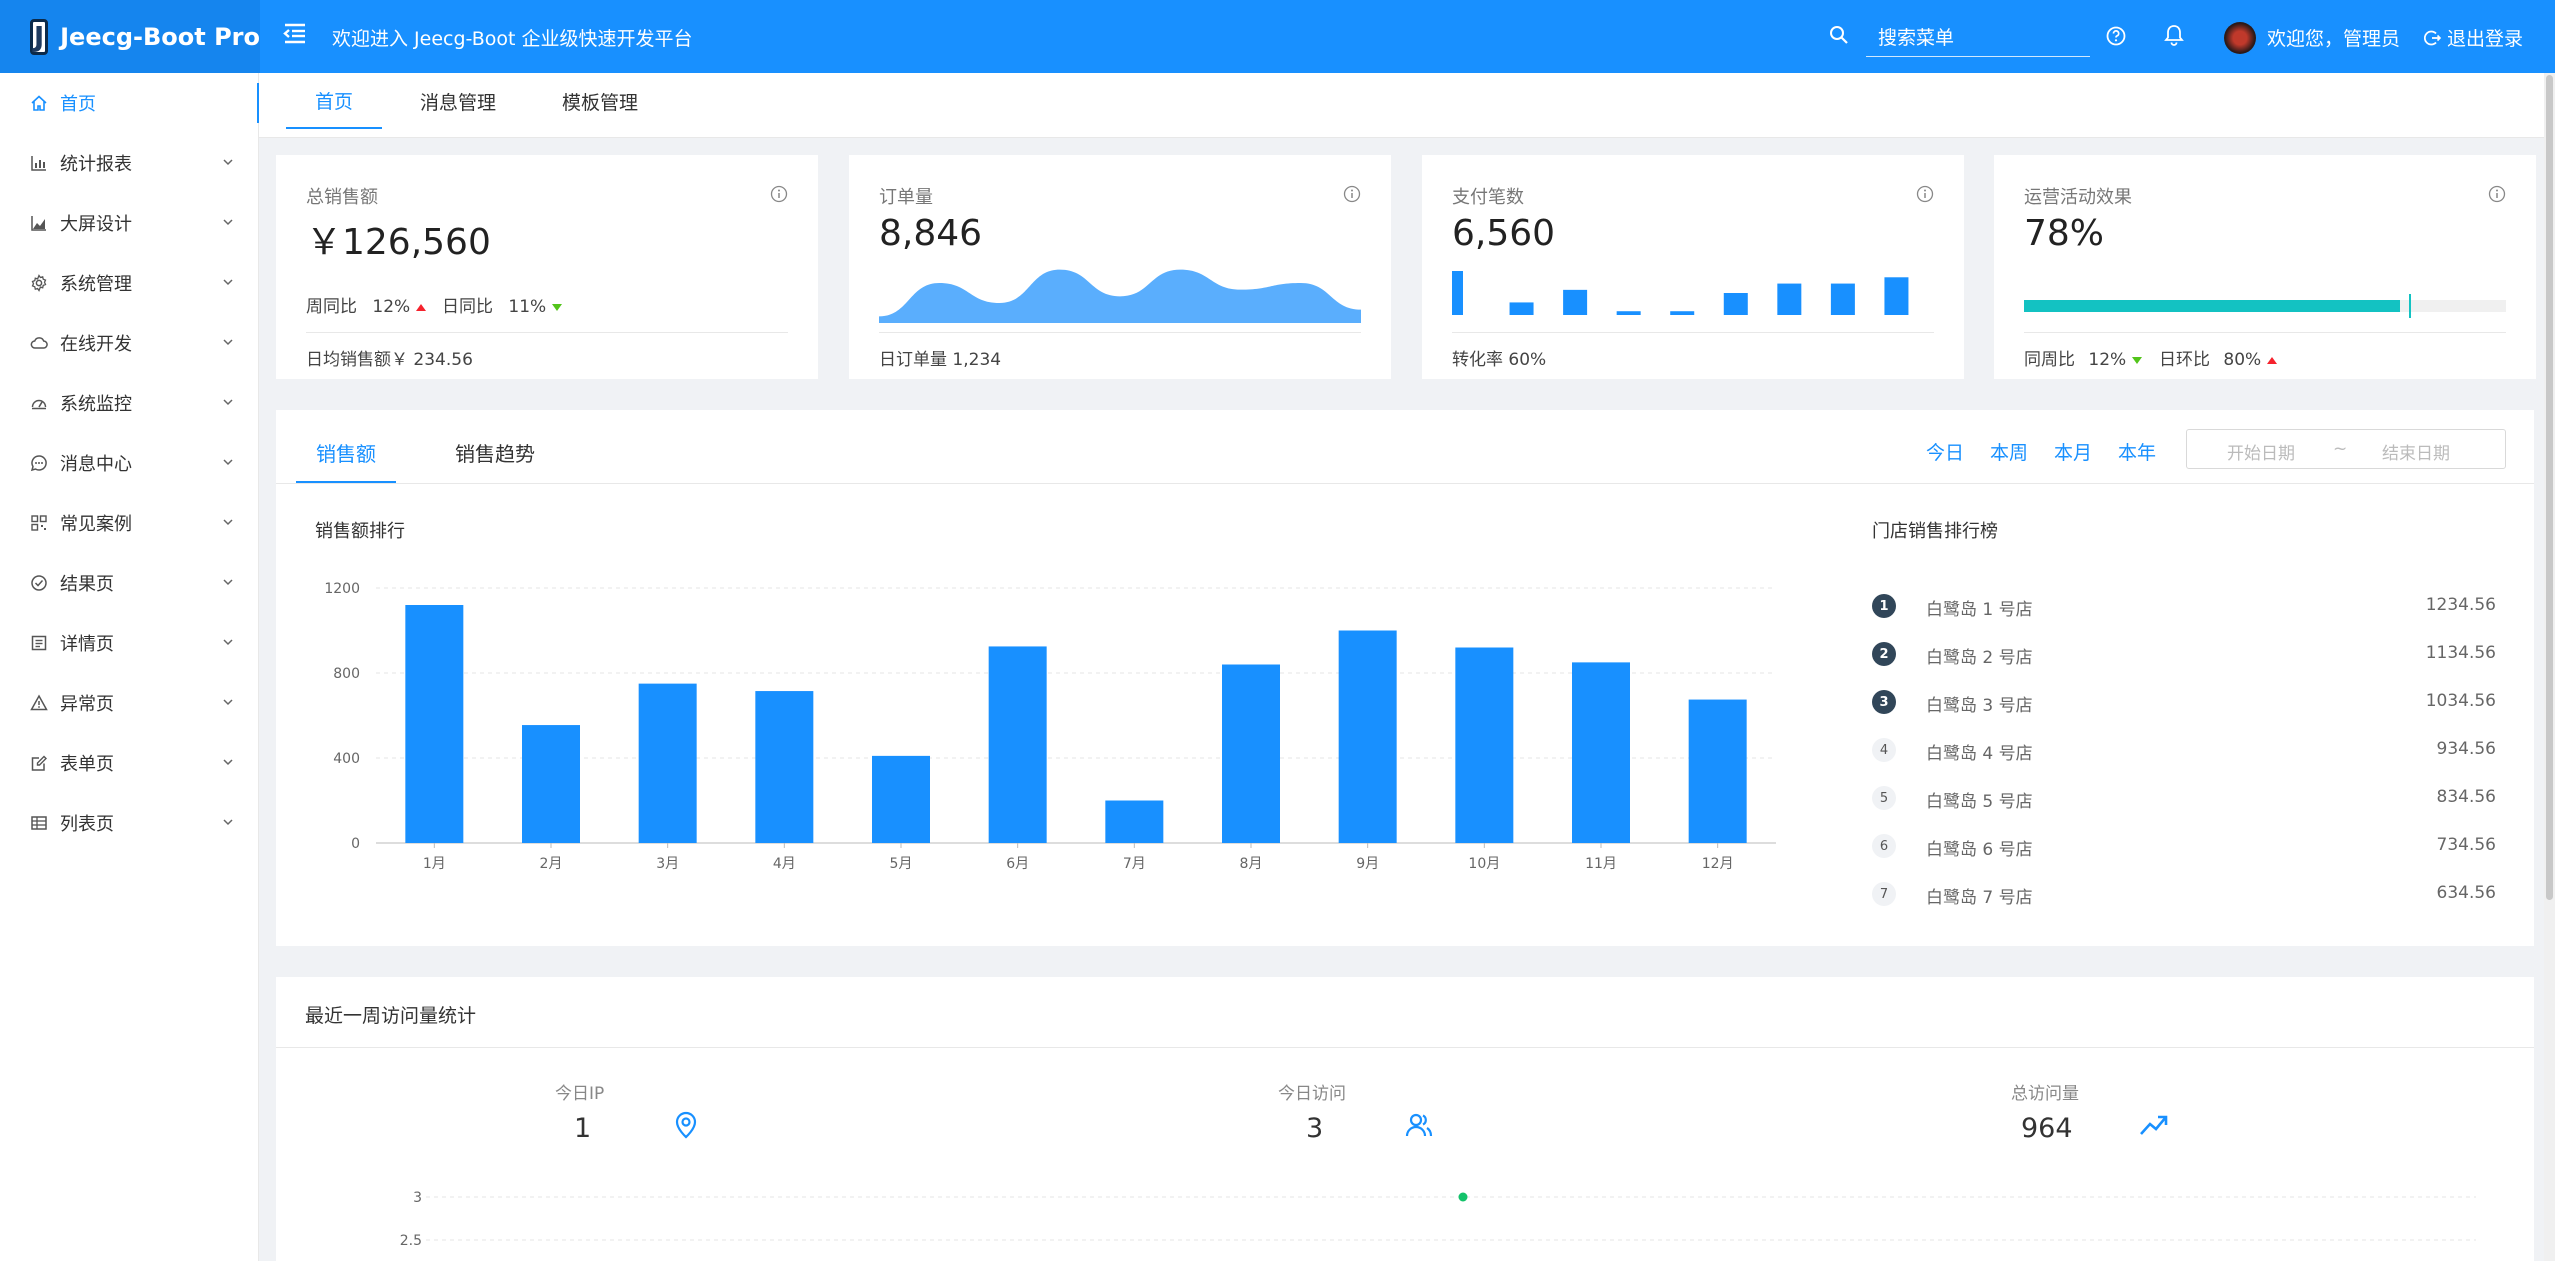 This screenshot has height=1261, width=2555. Describe the element at coordinates (2466, 749) in the screenshot. I see `store-value: 934.56` at that location.